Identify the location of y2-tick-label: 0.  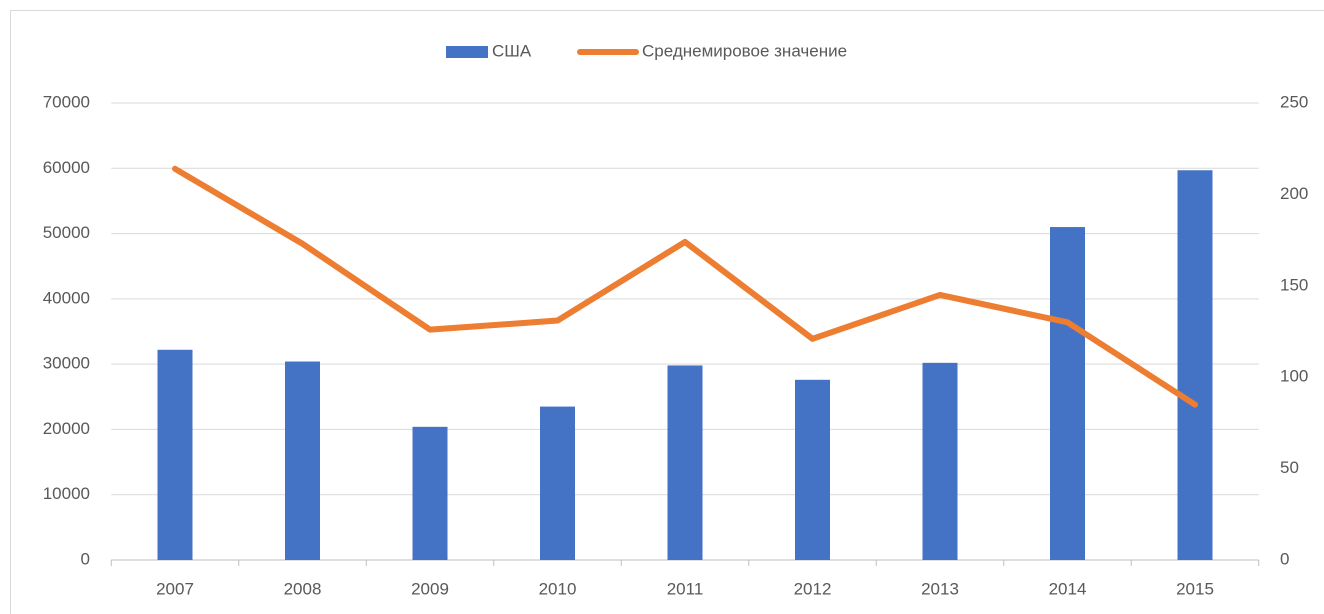
(1284, 558).